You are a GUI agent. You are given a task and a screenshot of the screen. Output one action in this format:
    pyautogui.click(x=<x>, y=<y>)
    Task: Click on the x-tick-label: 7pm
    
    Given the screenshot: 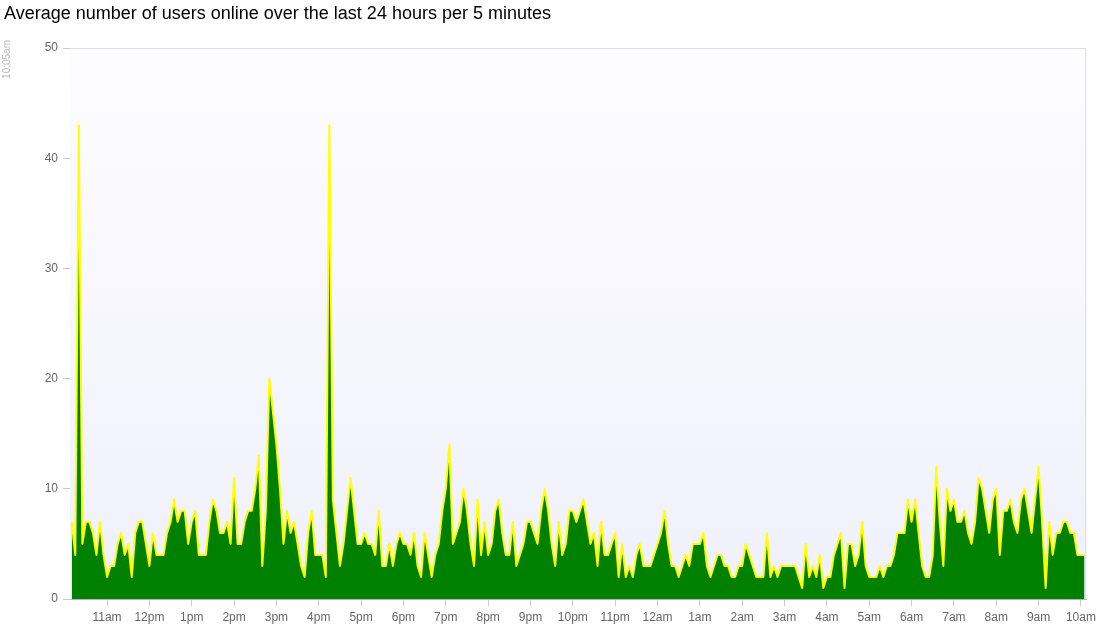 What is the action you would take?
    pyautogui.click(x=446, y=616)
    